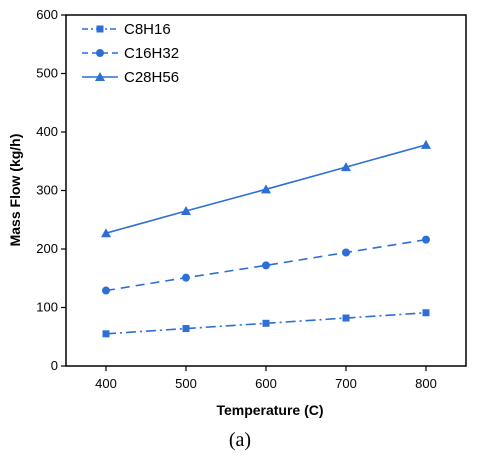 The width and height of the screenshot is (480, 461). What do you see at coordinates (47, 14) in the screenshot?
I see `y-tick-label: 600` at bounding box center [47, 14].